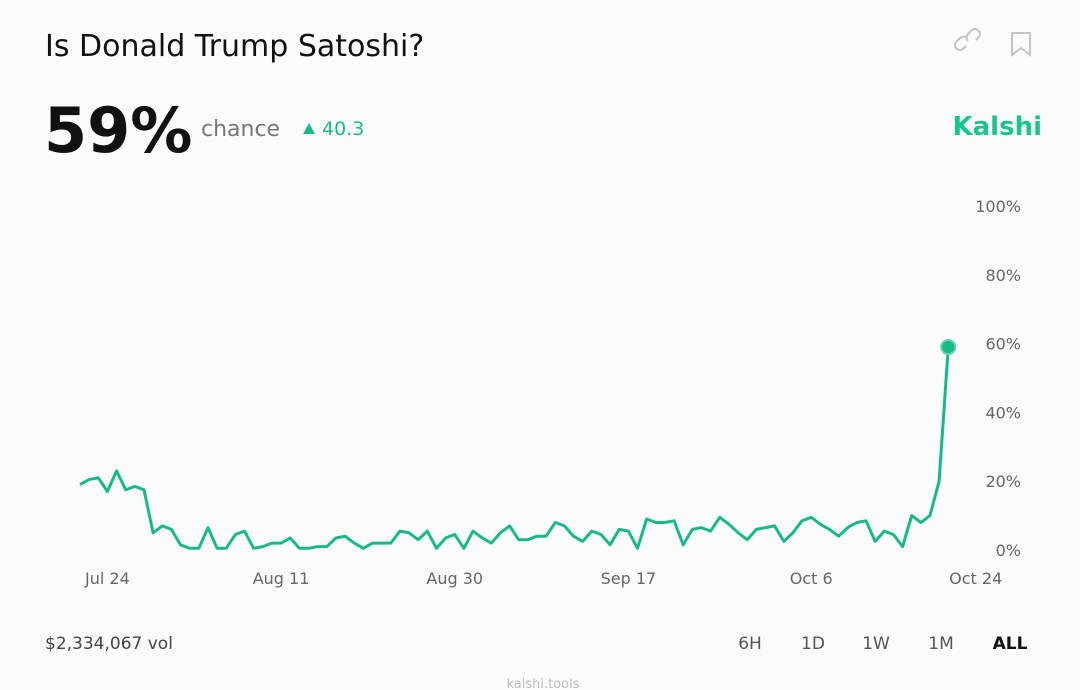 Image resolution: width=1080 pixels, height=690 pixels. What do you see at coordinates (750, 644) in the screenshot?
I see `range-button: 6H` at bounding box center [750, 644].